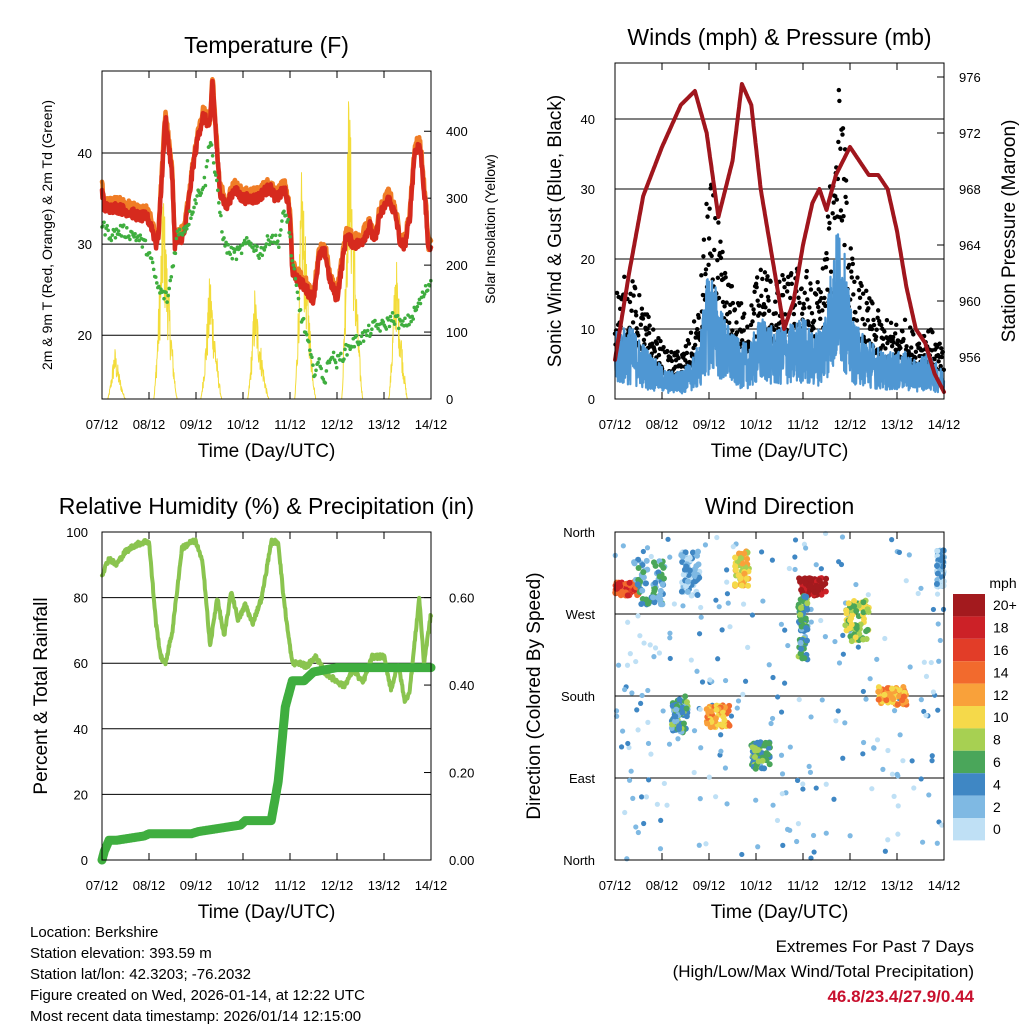 This screenshot has height=1027, width=1024. What do you see at coordinates (709, 424) in the screenshot?
I see `x-tick-label: 09/12` at bounding box center [709, 424].